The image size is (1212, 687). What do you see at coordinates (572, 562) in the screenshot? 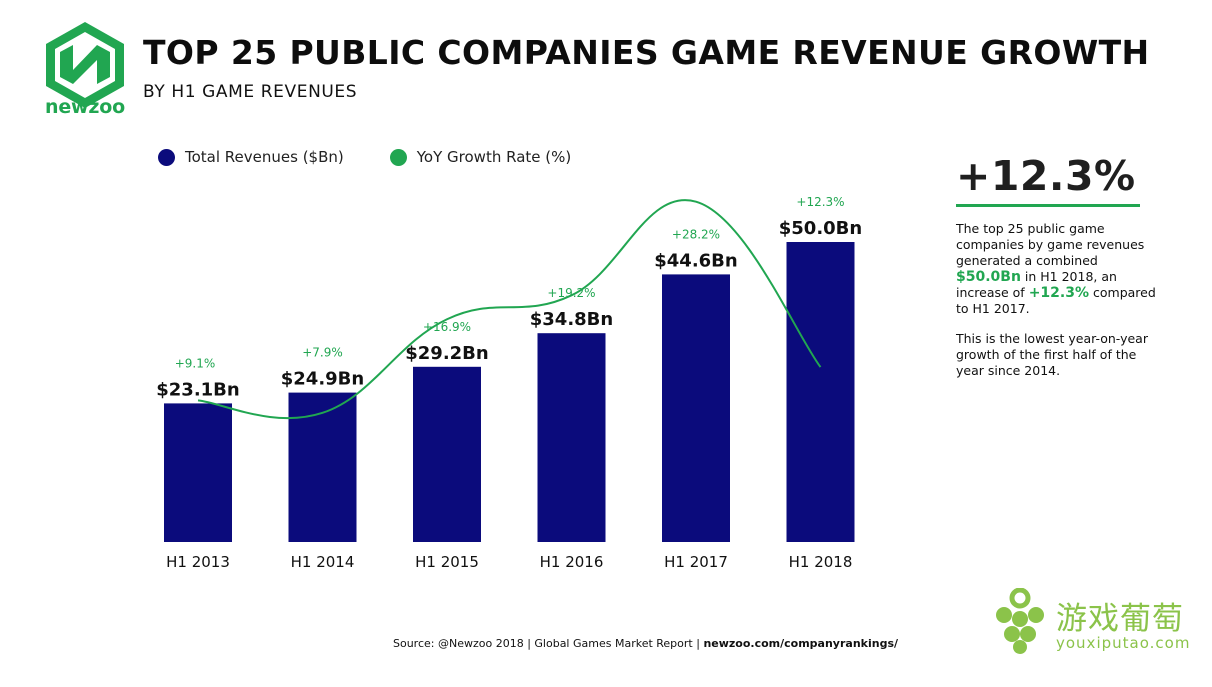
I see `x-tick-label: H1 2016` at bounding box center [572, 562].